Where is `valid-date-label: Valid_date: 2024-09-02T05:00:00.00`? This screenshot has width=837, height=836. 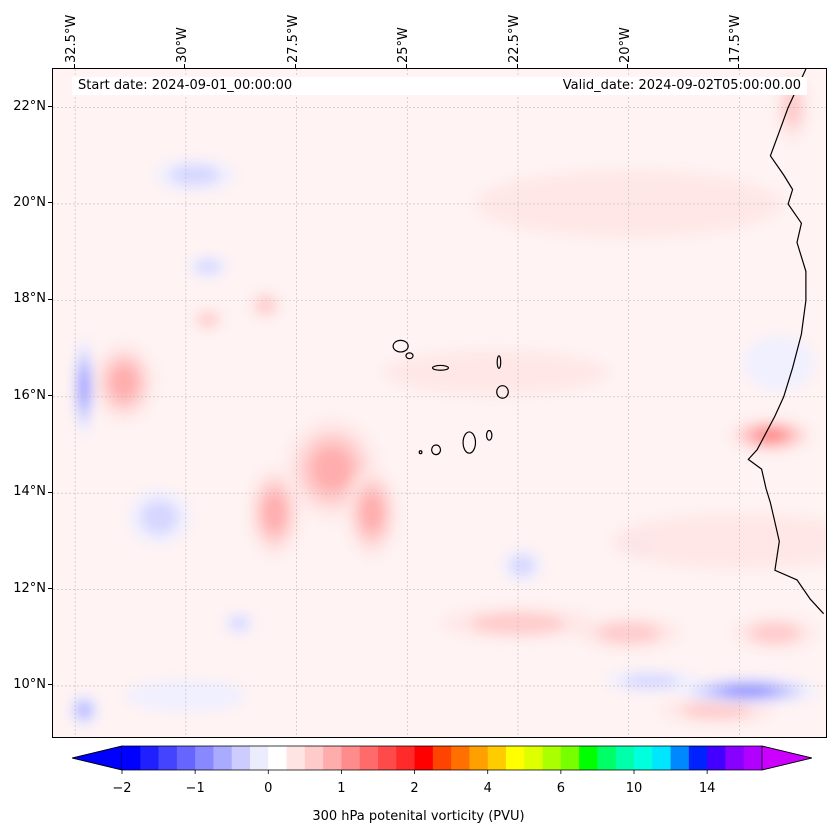 valid-date-label: Valid_date: 2024-09-02T05:00:00.00 is located at coordinates (681, 85).